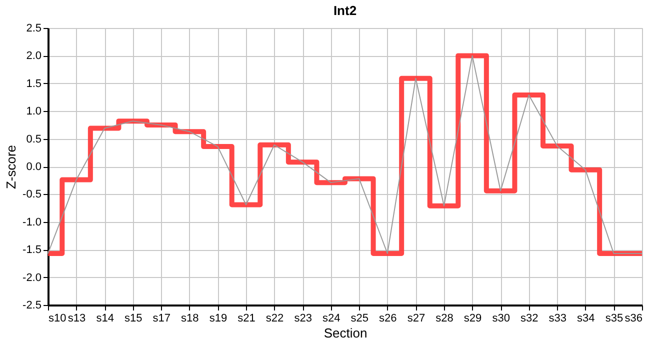  What do you see at coordinates (614, 318) in the screenshot?
I see `x-tick-label: s35` at bounding box center [614, 318].